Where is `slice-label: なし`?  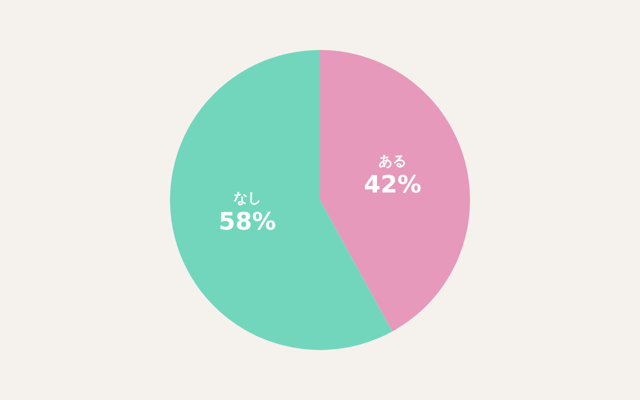
slice-label: なし is located at coordinates (247, 198).